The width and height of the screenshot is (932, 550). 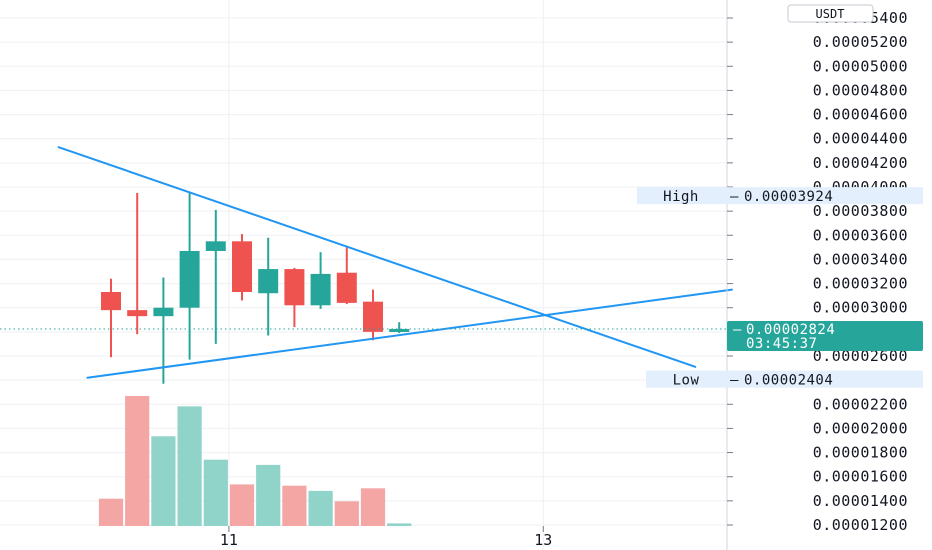 I want to click on price-tick-label: 0.00004200, so click(x=860, y=163).